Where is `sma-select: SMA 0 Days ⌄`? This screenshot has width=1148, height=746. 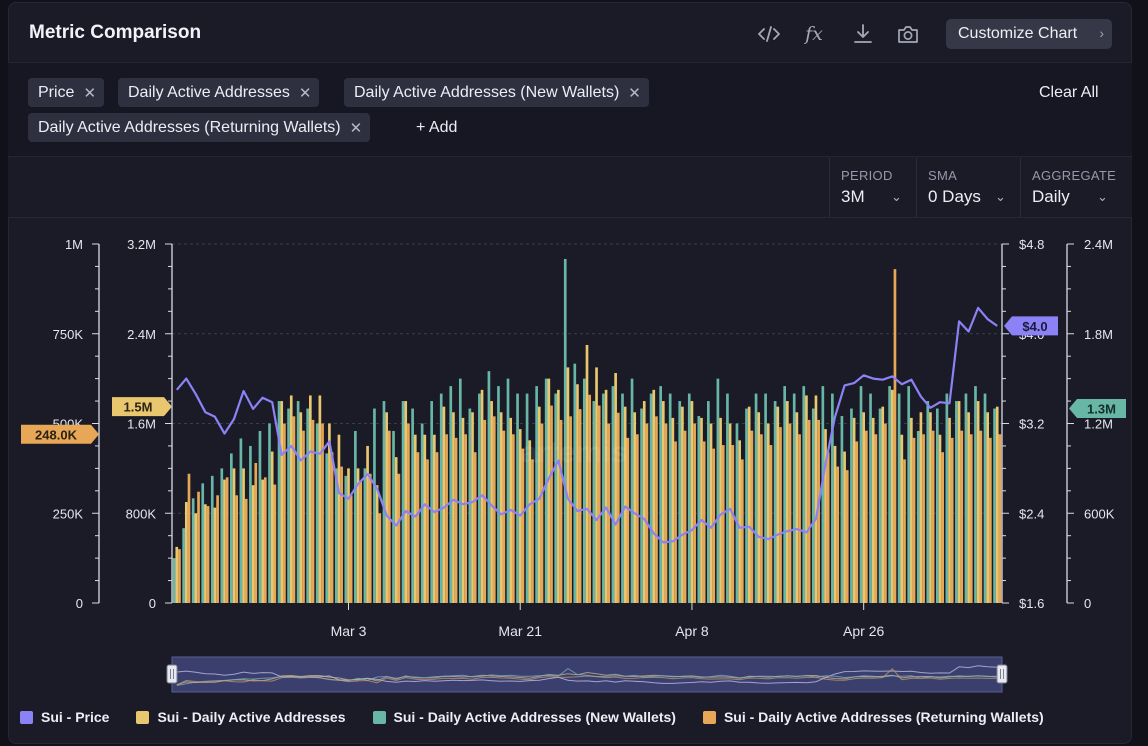
sma-select: SMA 0 Days ⌄ is located at coordinates (968, 187).